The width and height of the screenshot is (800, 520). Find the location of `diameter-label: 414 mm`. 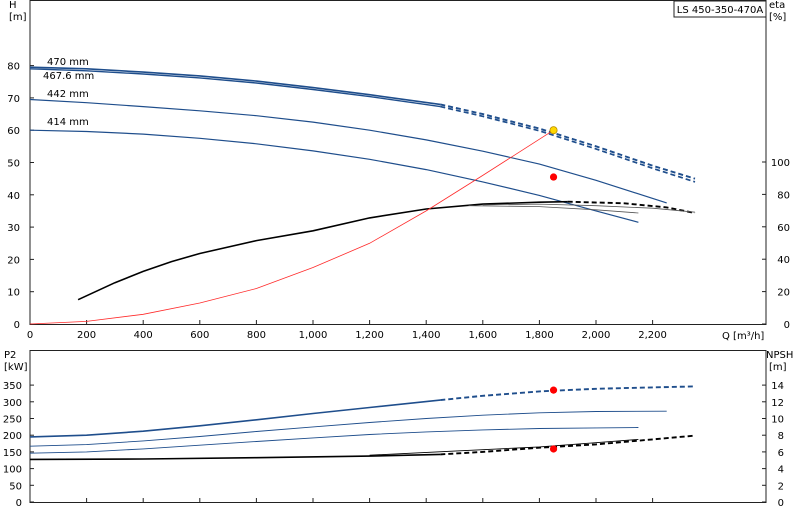

diameter-label: 414 mm is located at coordinates (68, 122).